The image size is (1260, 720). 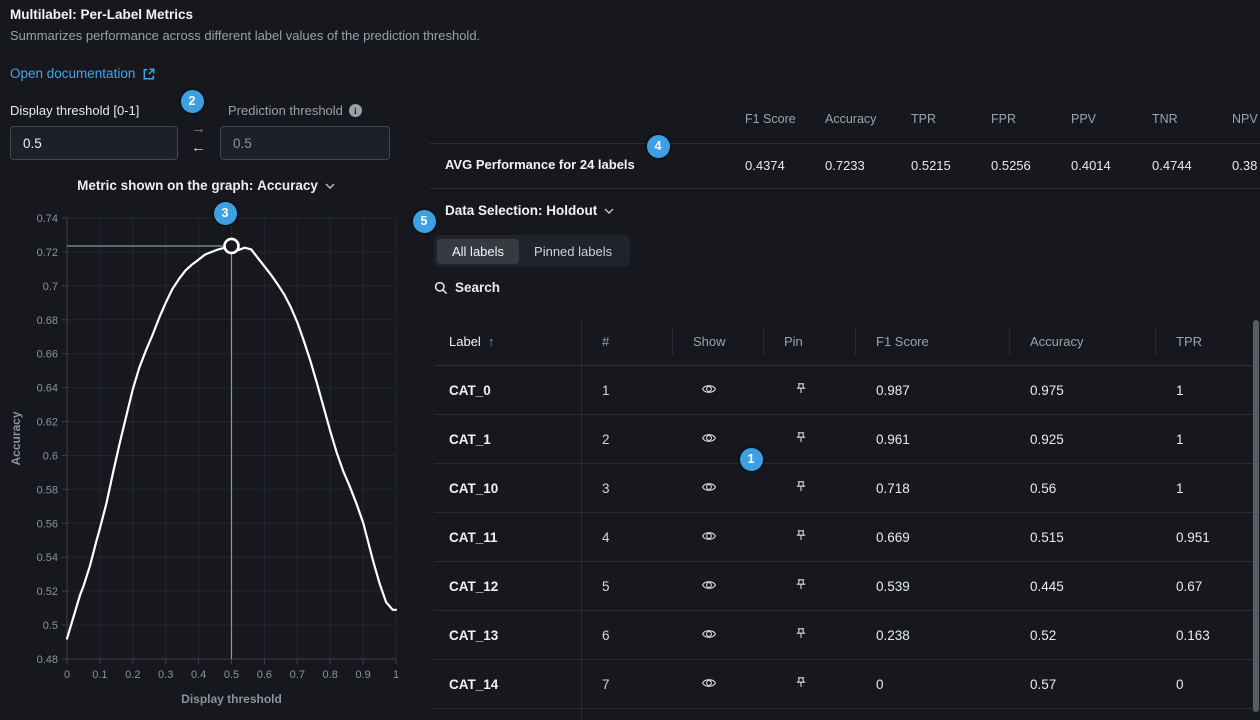 I want to click on svg-text: 0.1, so click(x=99, y=675).